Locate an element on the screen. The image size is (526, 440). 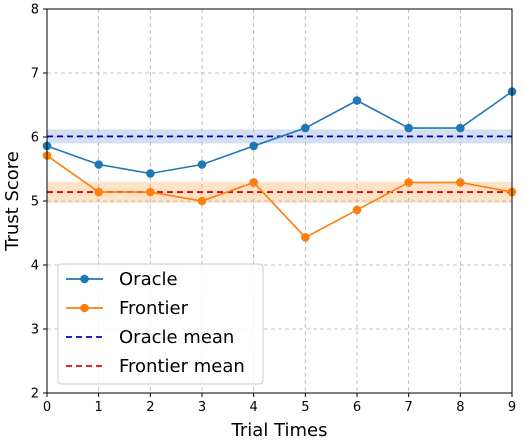
x-tick-label: 7 is located at coordinates (409, 407).